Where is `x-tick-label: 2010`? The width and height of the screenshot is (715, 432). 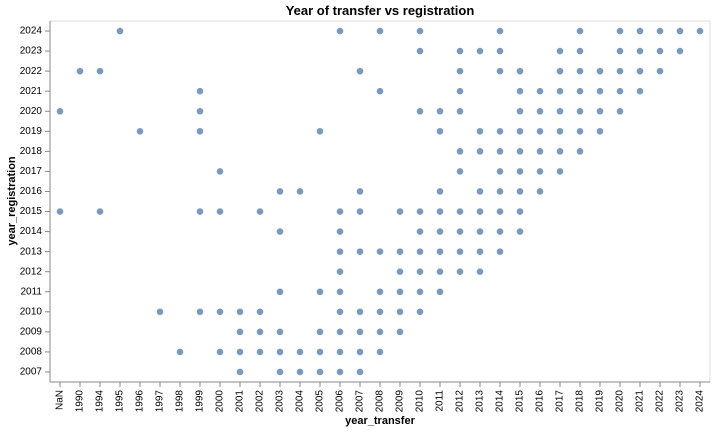
x-tick-label: 2010 is located at coordinates (420, 401).